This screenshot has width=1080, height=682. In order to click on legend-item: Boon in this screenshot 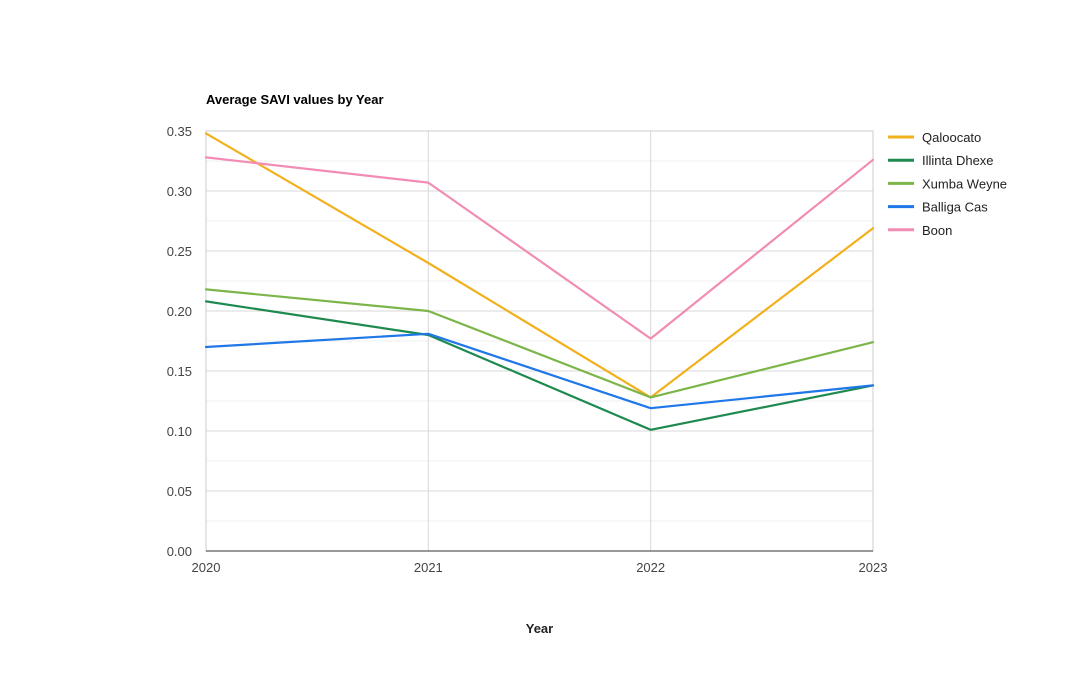, I will do `click(920, 230)`.